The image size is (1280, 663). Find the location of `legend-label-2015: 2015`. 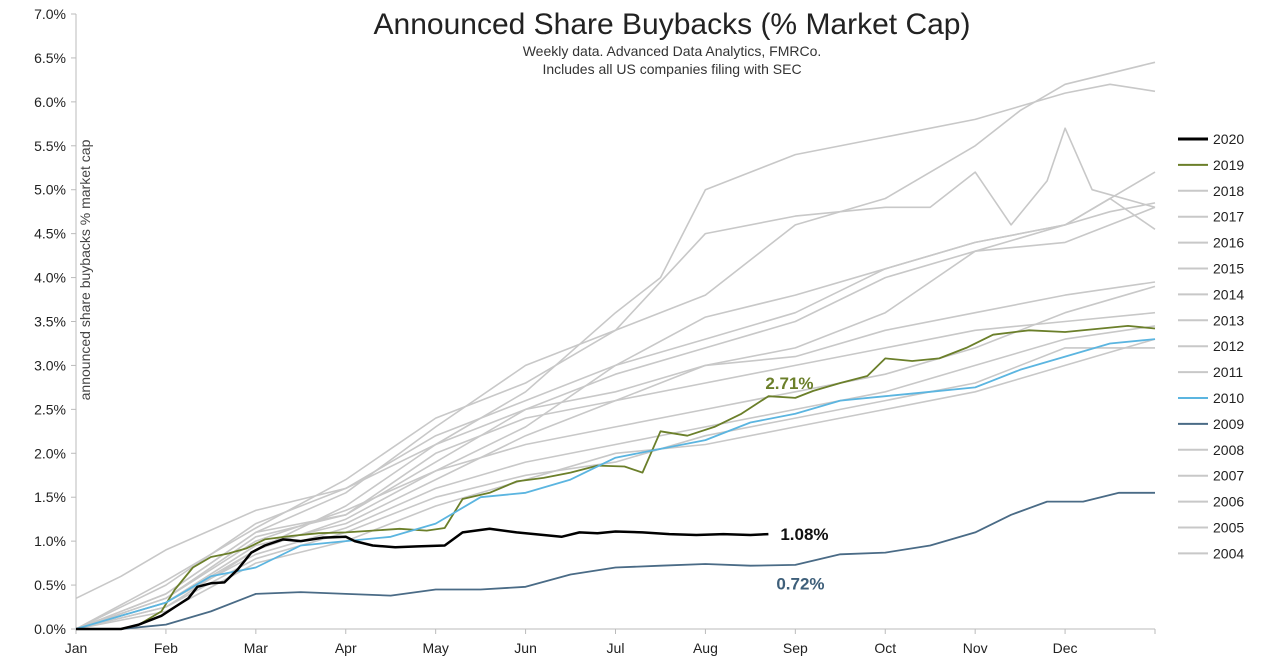

legend-label-2015: 2015 is located at coordinates (1228, 269).